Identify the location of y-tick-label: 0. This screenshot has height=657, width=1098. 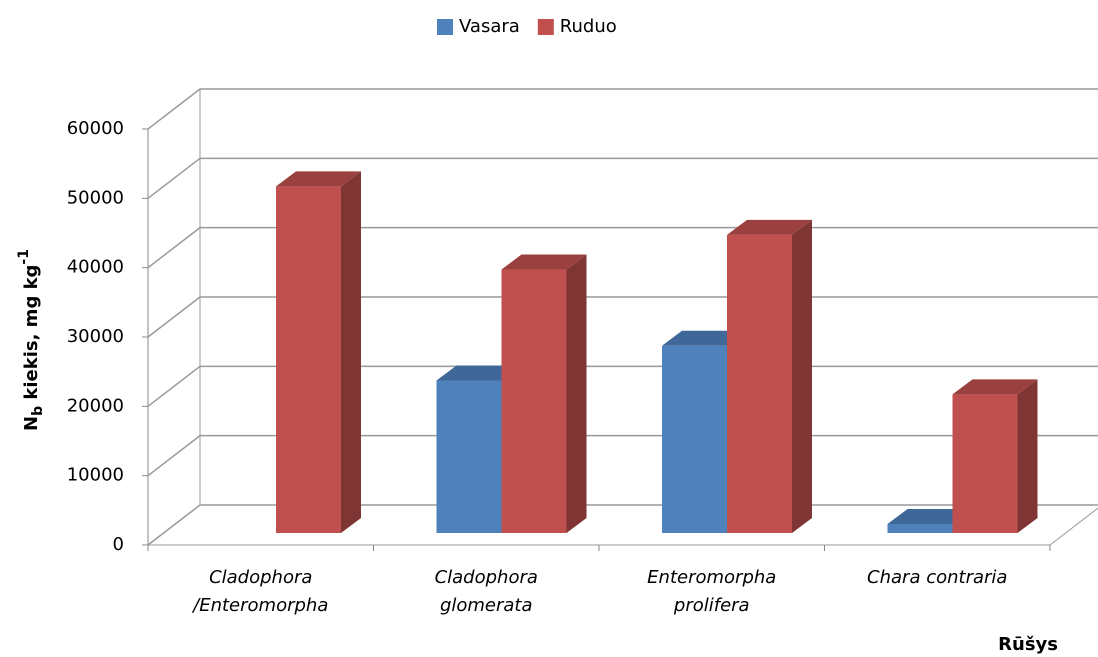
(118, 544).